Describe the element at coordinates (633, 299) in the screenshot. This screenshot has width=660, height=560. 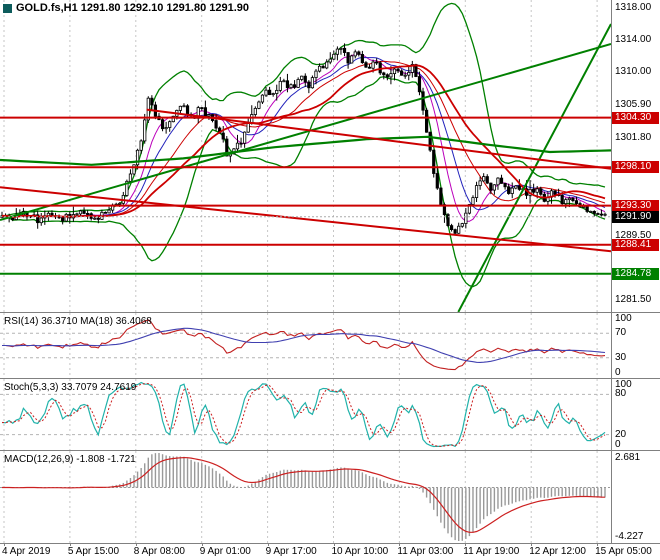
I see `price-axis-label: 1281.50` at that location.